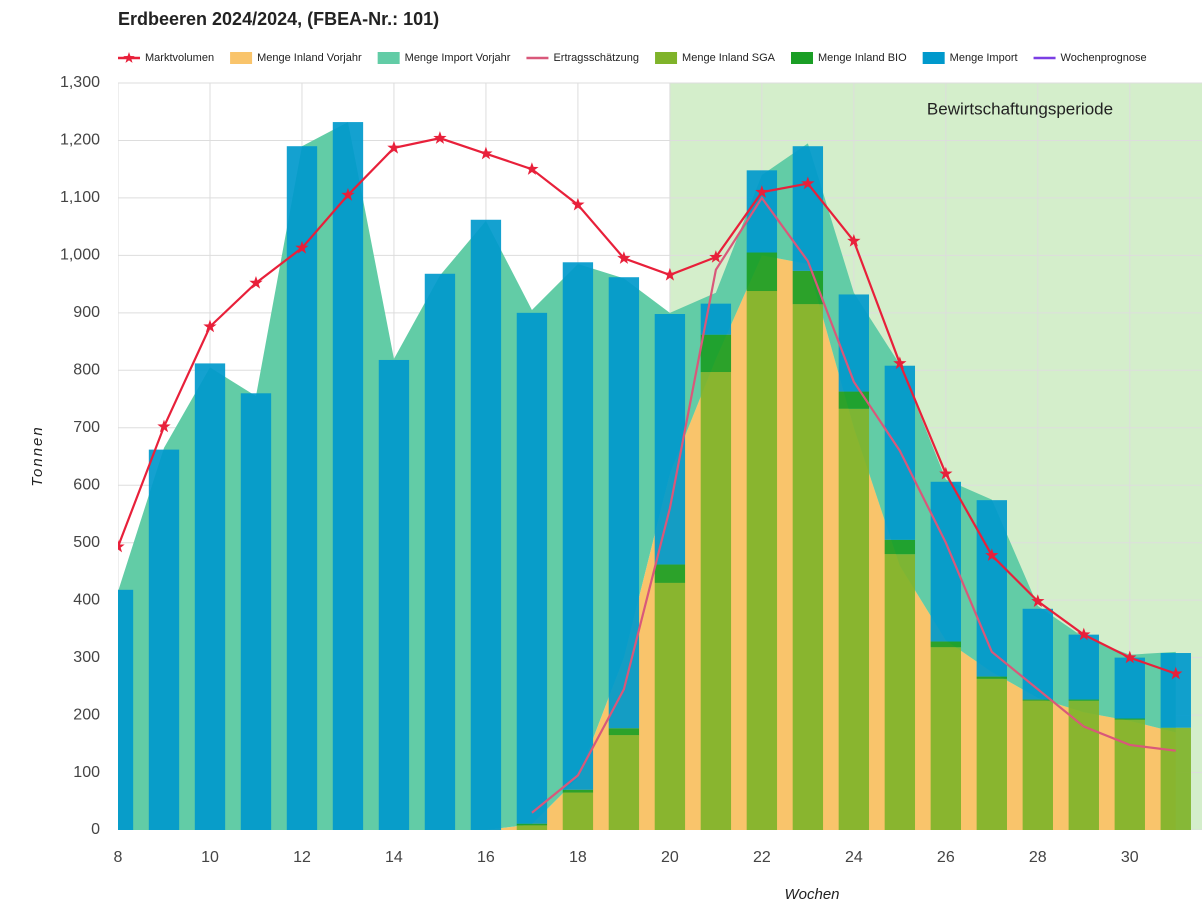 Image resolution: width=1202 pixels, height=901 pixels. I want to click on y-tick-label: 900, so click(86, 312).